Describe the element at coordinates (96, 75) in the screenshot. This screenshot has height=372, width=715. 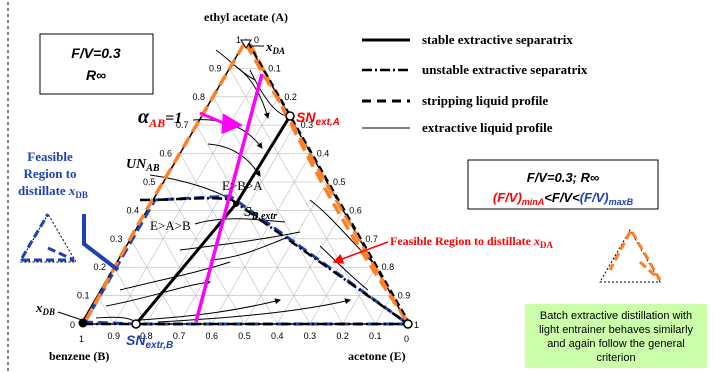
I see `params-line2: R∞` at that location.